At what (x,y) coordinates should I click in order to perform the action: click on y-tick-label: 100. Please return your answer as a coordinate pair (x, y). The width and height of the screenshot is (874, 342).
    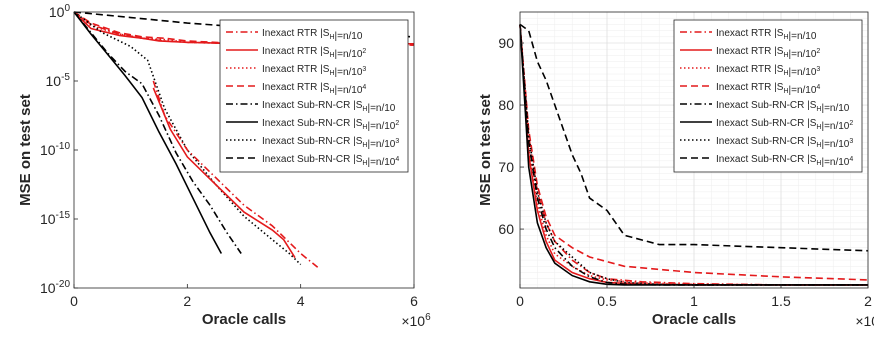
    Looking at the image, I should click on (60, 11).